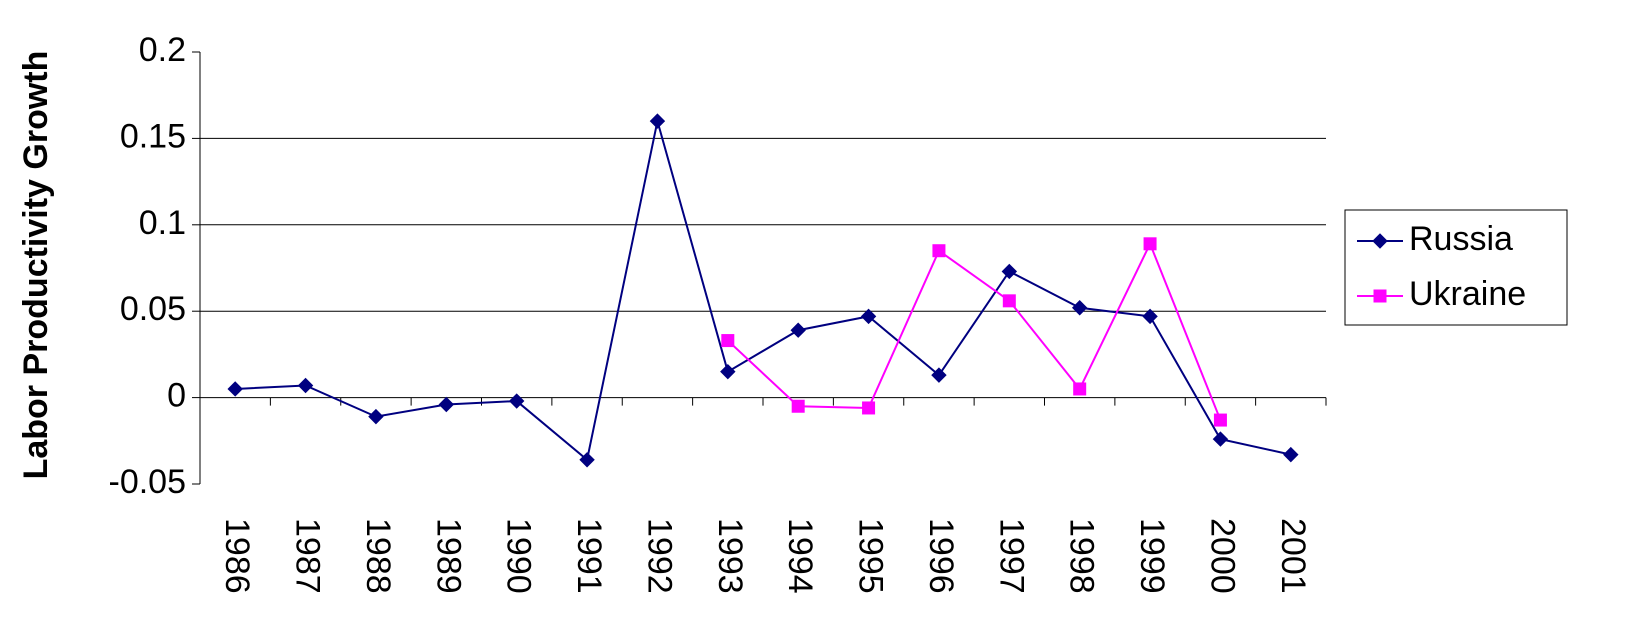 The image size is (1637, 641). Describe the element at coordinates (1293, 556) in the screenshot. I see `x-tick-label: 2001` at that location.